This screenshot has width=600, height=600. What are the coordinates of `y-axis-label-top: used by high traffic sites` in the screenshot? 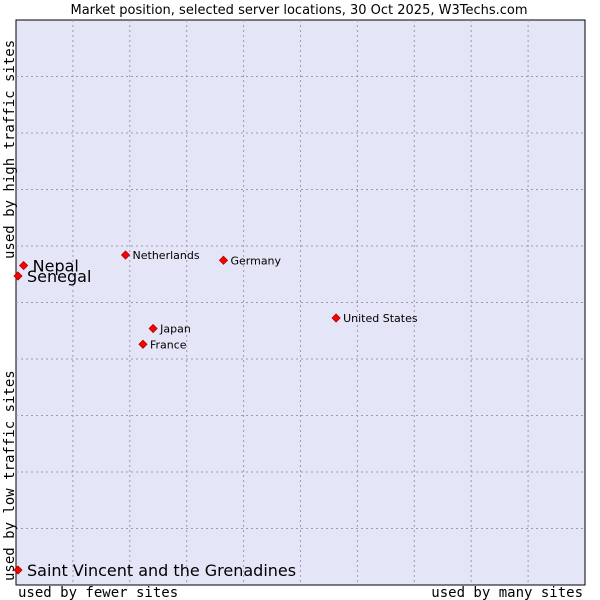 It's located at (10, 149).